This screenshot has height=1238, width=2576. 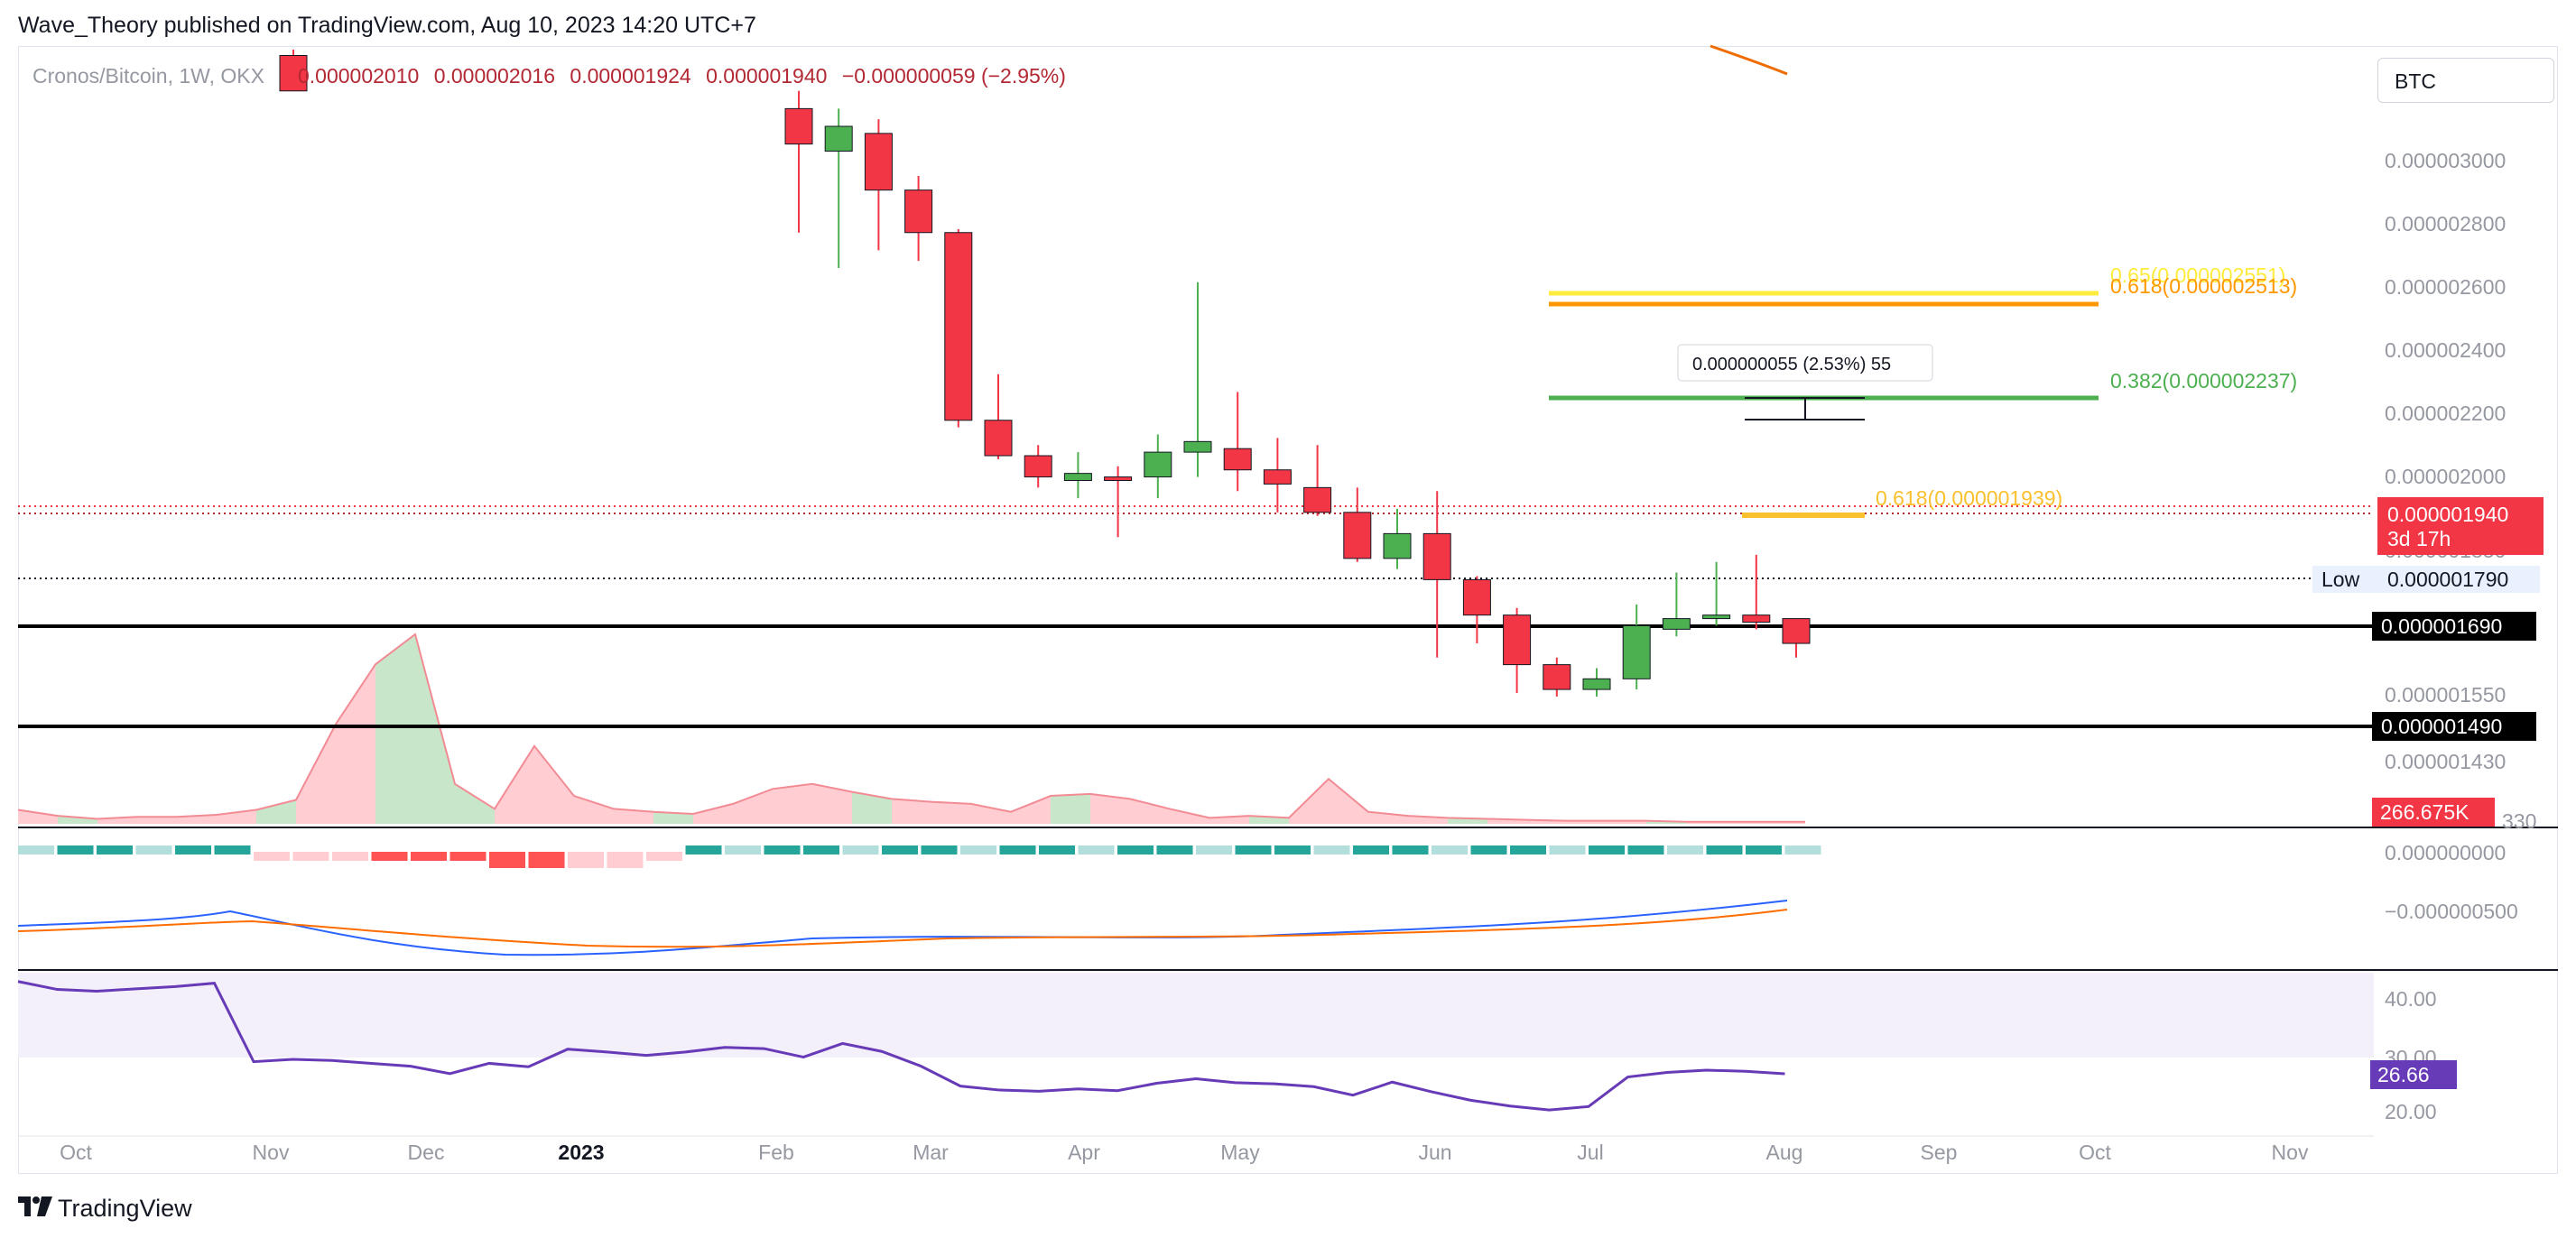 What do you see at coordinates (2404, 1074) in the screenshot?
I see `rsi-value: 26.66` at bounding box center [2404, 1074].